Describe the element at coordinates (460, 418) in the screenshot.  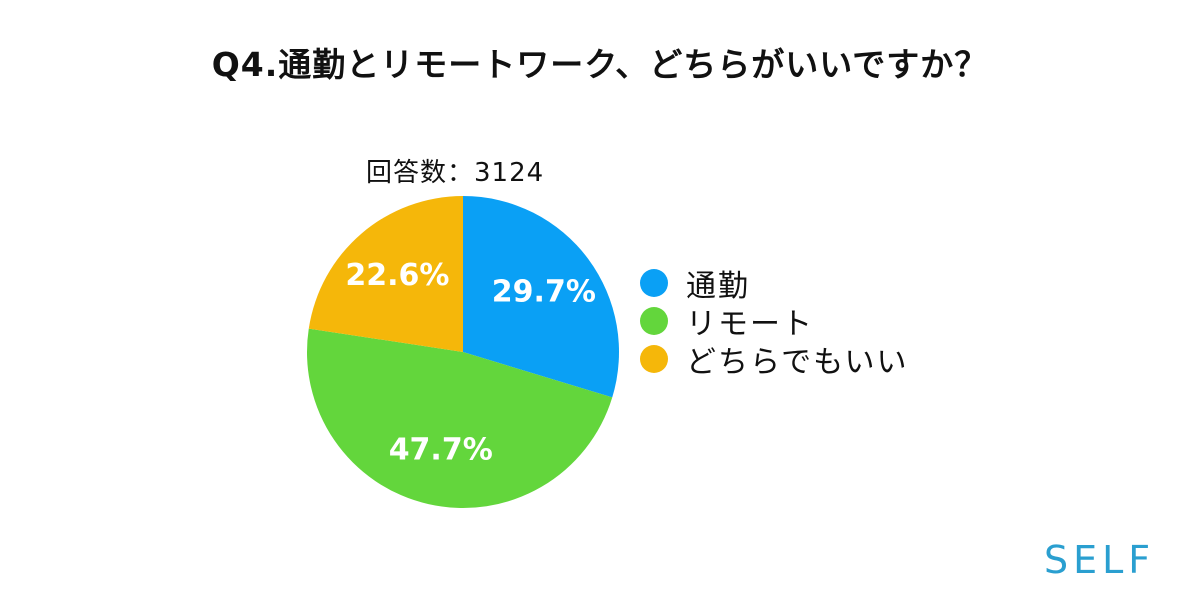
I see `pie-slice-remote` at that location.